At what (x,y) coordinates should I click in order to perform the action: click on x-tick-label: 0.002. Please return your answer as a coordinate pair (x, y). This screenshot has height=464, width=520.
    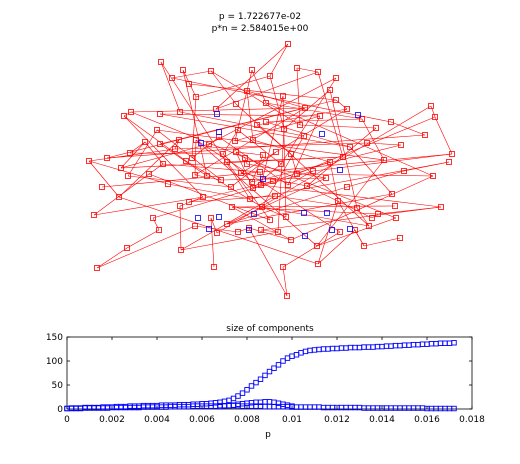
    Looking at the image, I should click on (112, 420).